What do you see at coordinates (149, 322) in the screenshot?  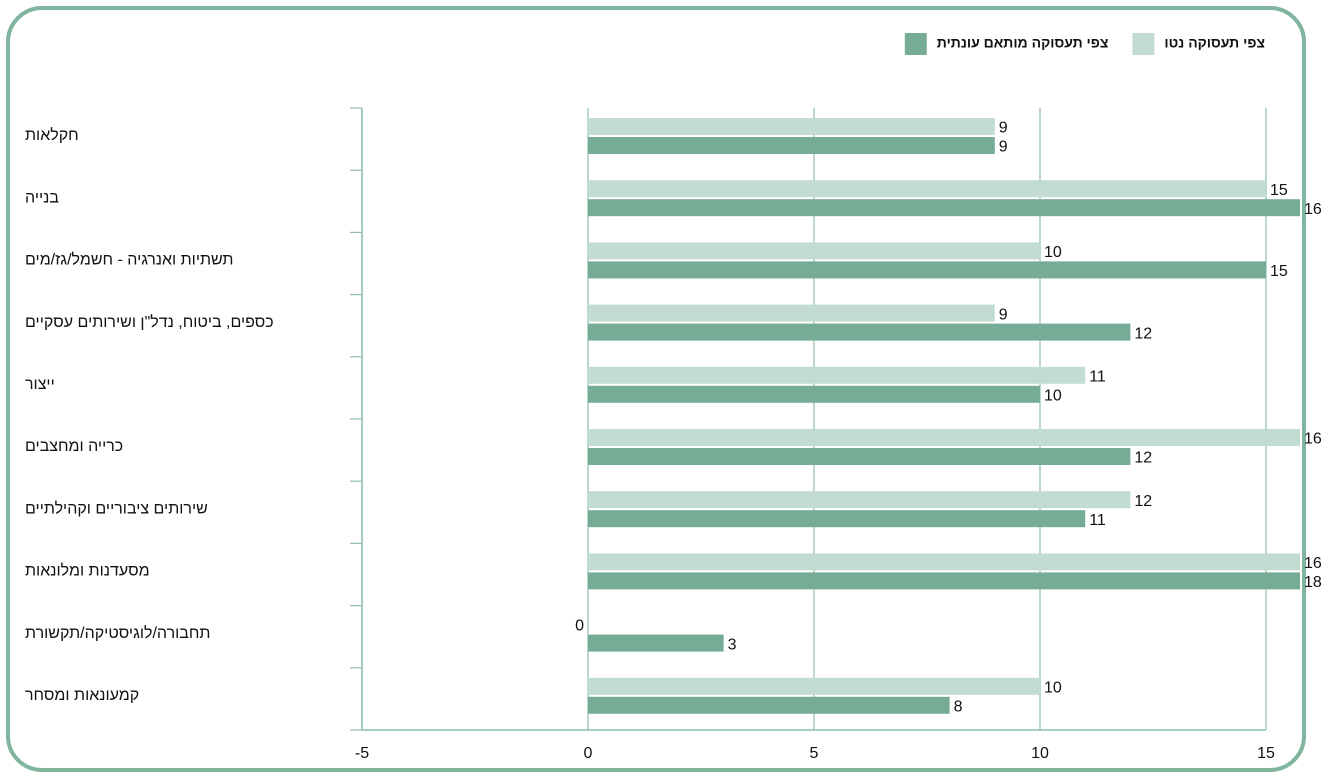 I see `category-label: כספים, ביטוח, נדל"ן ושירותים עסקיים` at bounding box center [149, 322].